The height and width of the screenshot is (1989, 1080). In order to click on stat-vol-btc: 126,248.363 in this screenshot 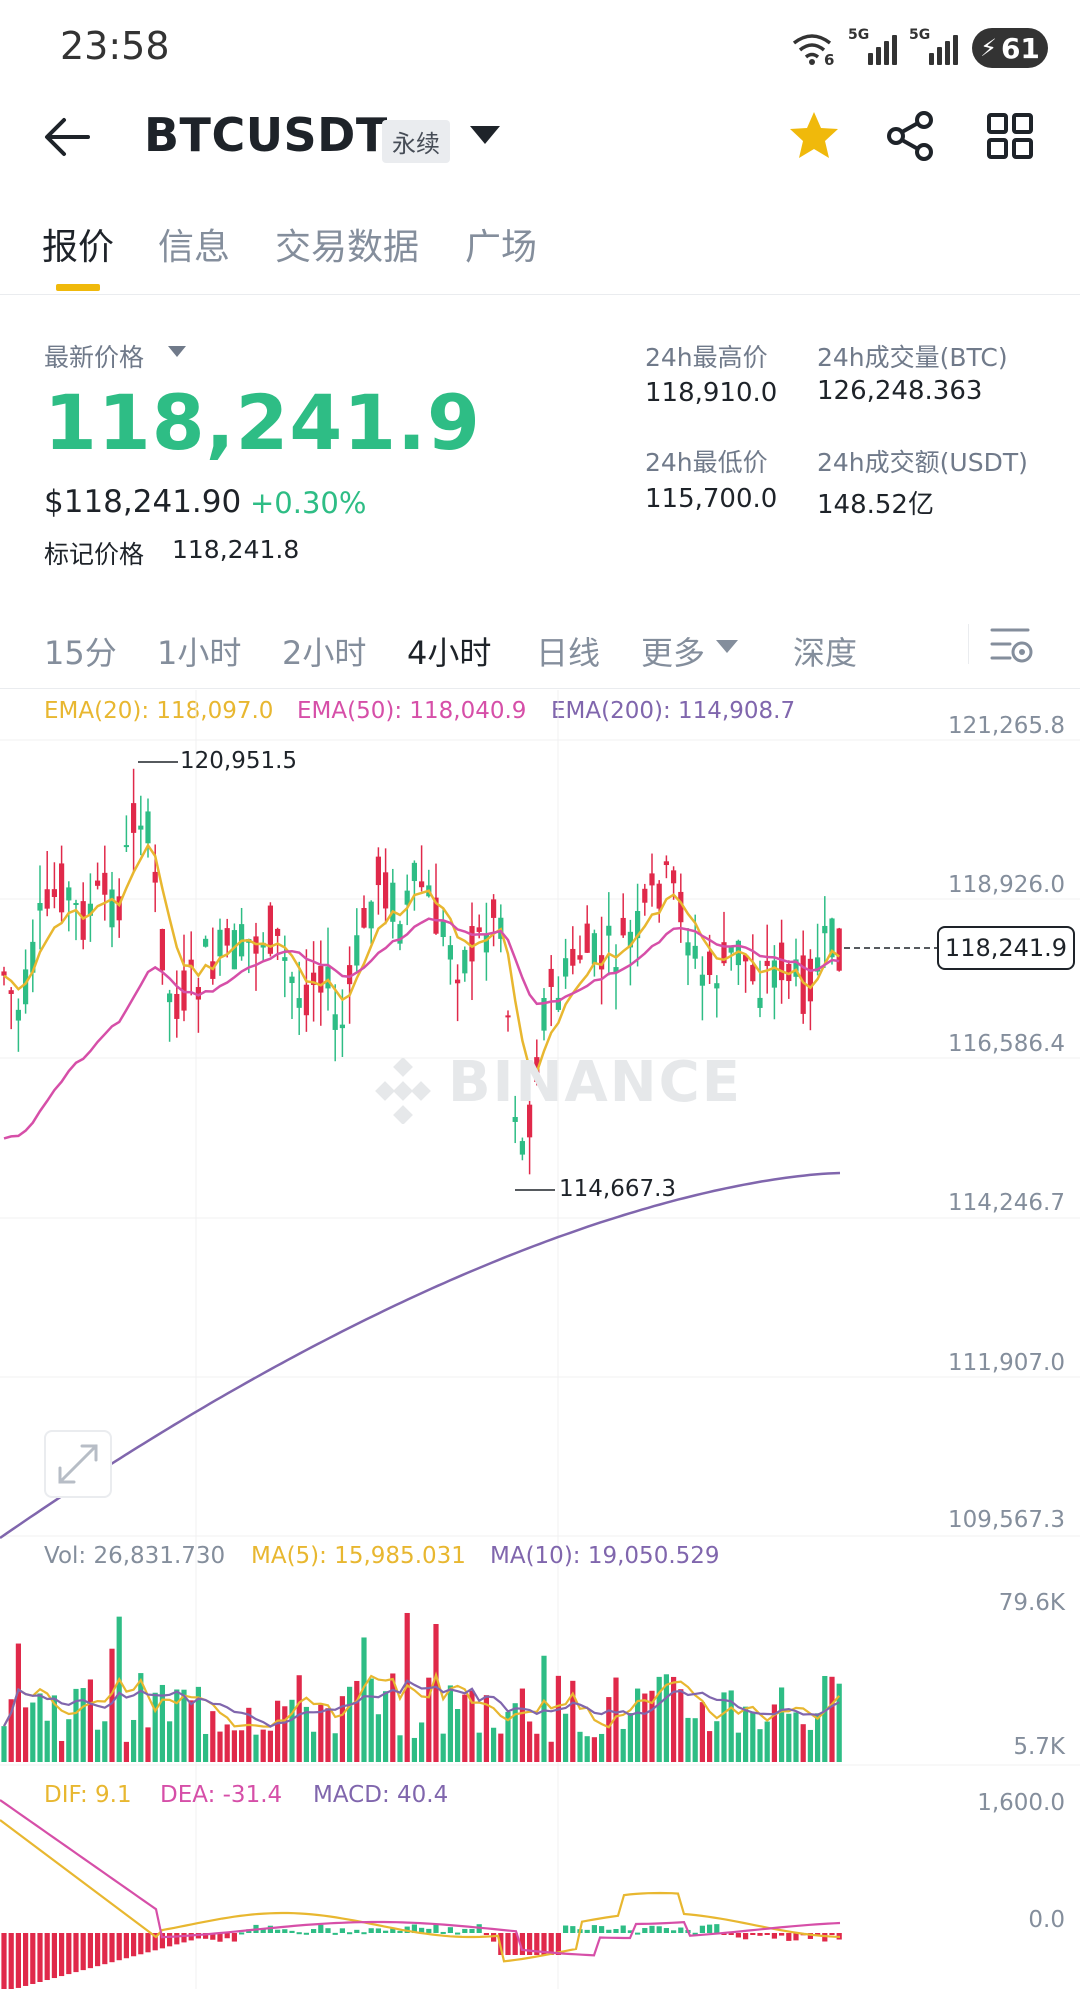, I will do `click(900, 391)`.